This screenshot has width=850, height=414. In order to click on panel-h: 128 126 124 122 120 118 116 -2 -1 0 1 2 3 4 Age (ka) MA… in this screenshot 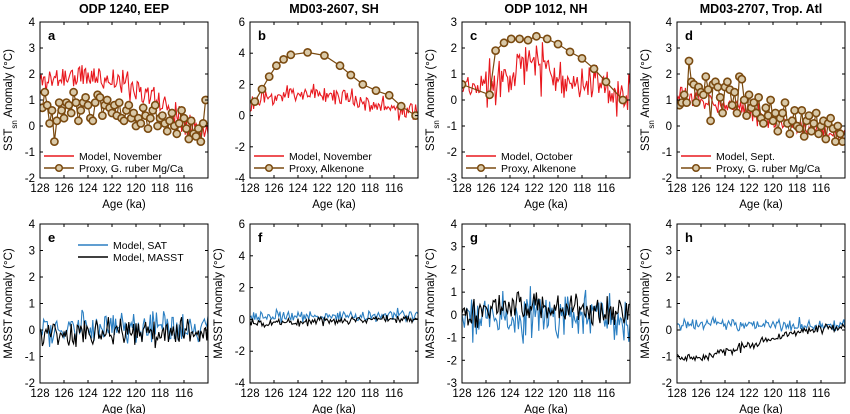, I will do `click(743, 316)`.